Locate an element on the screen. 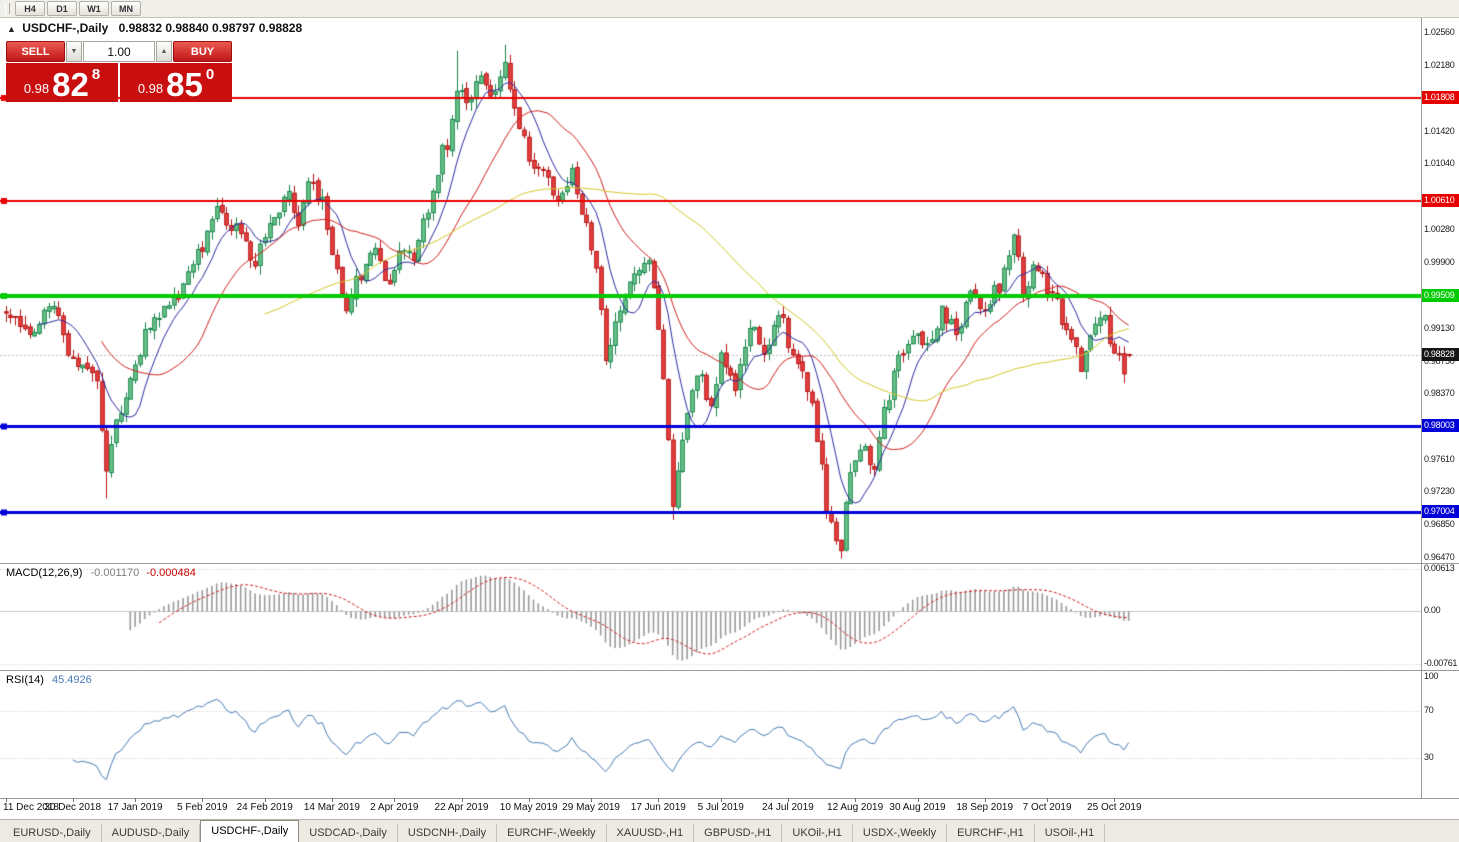 Image resolution: width=1459 pixels, height=842 pixels. timeframe-buttons: H4 D1 W1 MN is located at coordinates (78, 8).